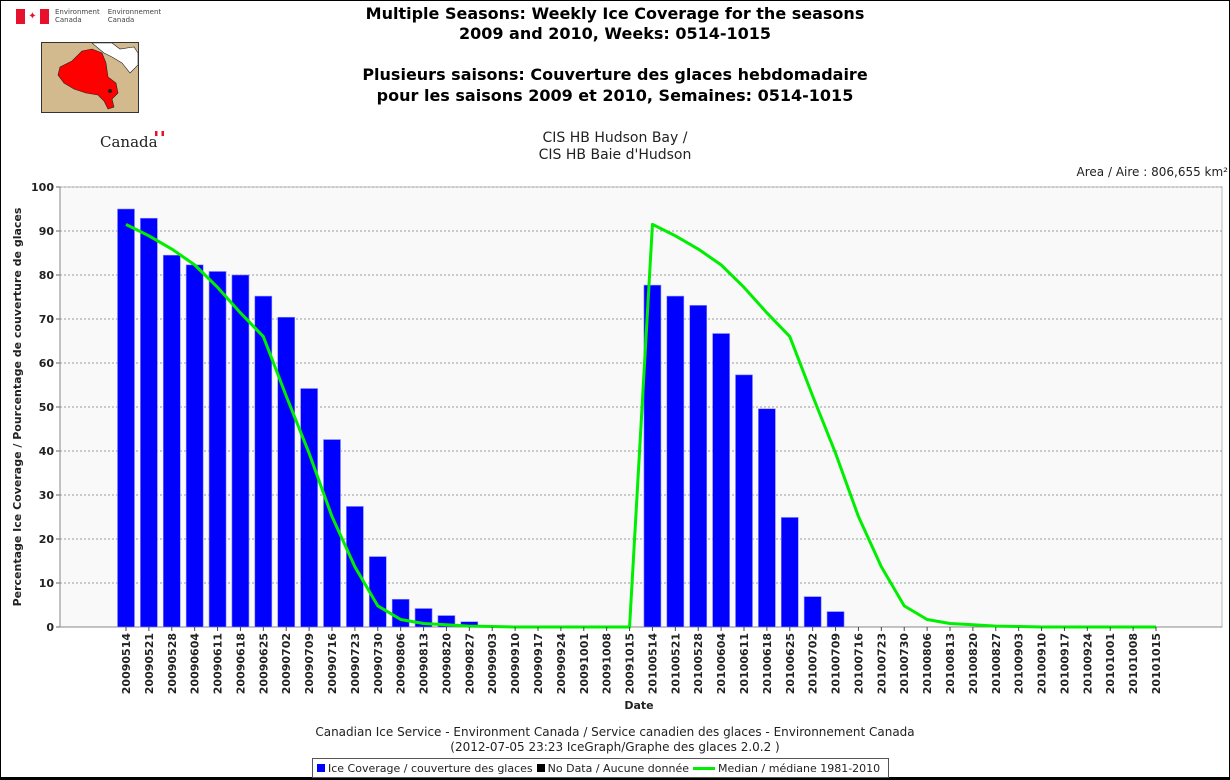 This screenshot has width=1230, height=780. I want to click on x-tick-label: 20101015, so click(1156, 663).